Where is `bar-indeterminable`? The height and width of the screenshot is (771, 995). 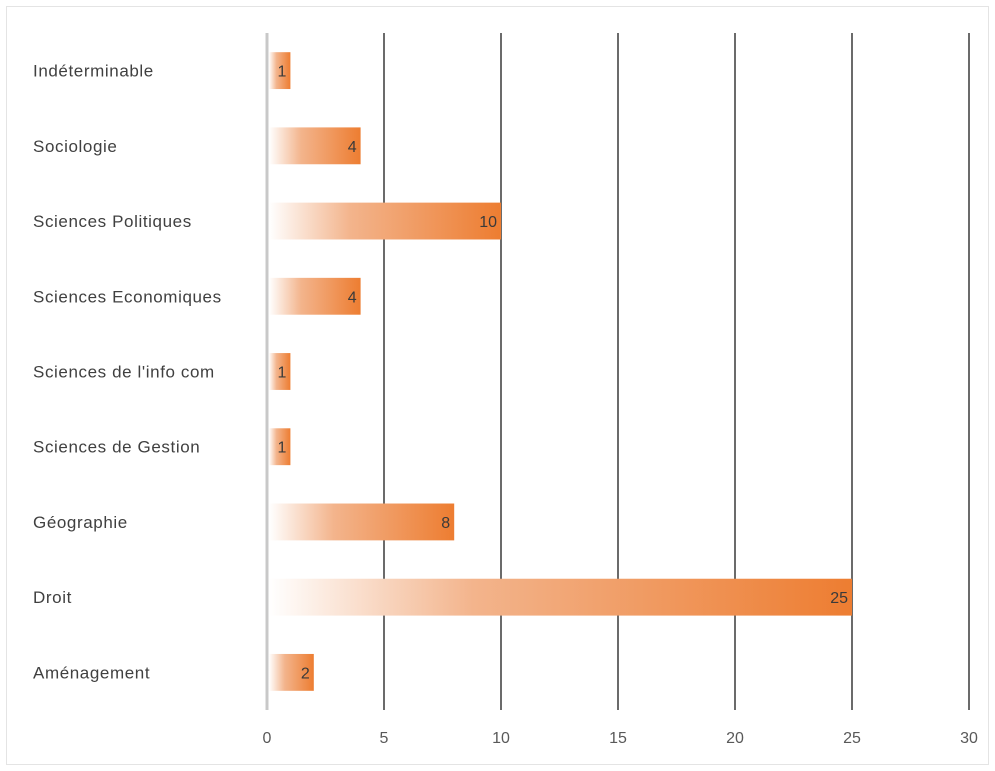 bar-indeterminable is located at coordinates (280, 71).